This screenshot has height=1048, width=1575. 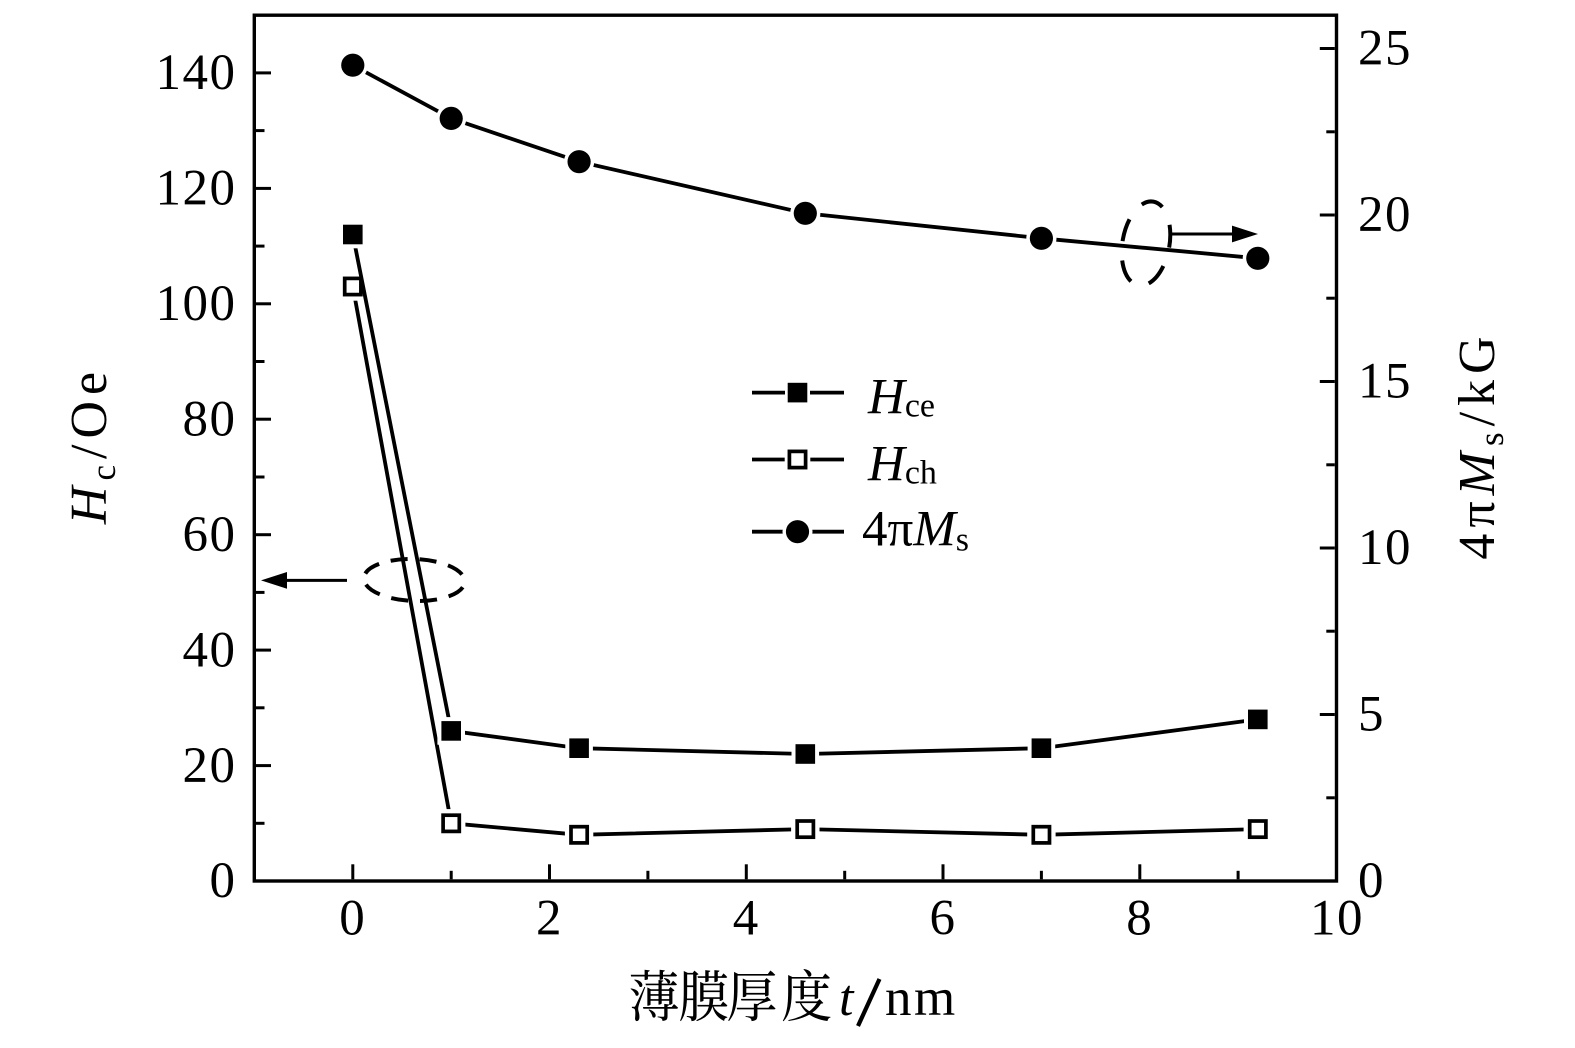 What do you see at coordinates (746, 919) in the screenshot?
I see `svg-text: 4` at bounding box center [746, 919].